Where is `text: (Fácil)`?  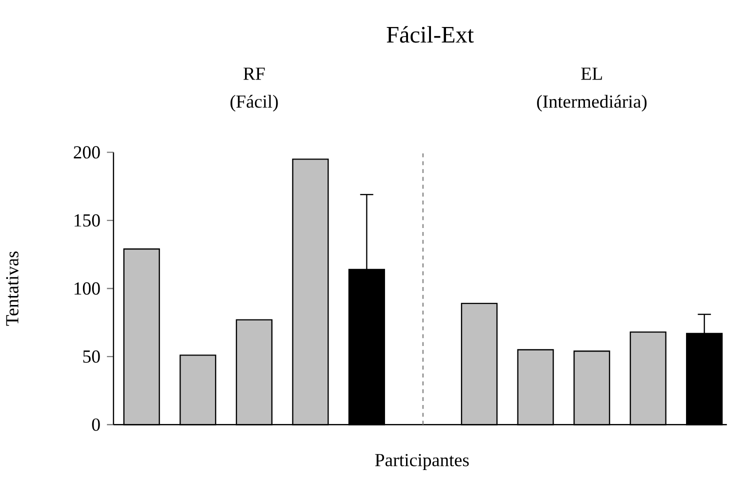
text: (Fácil) is located at coordinates (254, 103).